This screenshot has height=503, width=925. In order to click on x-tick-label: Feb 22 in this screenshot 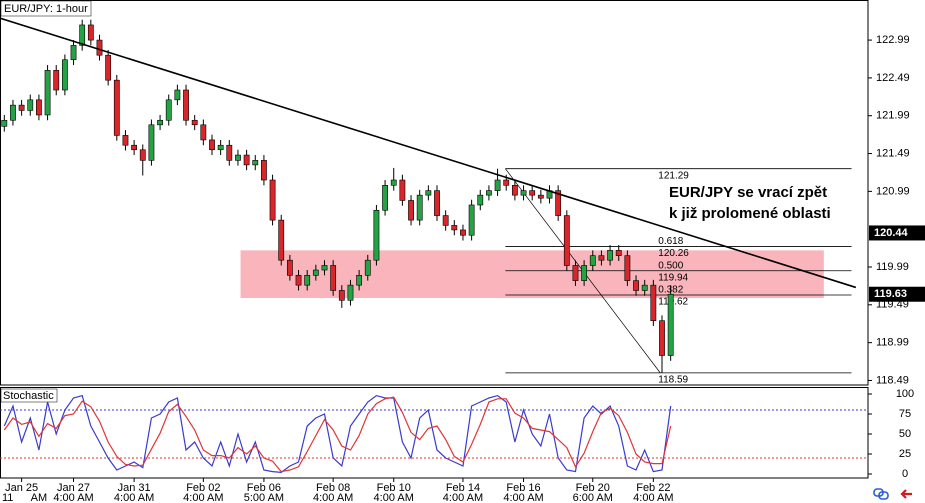, I will do `click(653, 488)`.